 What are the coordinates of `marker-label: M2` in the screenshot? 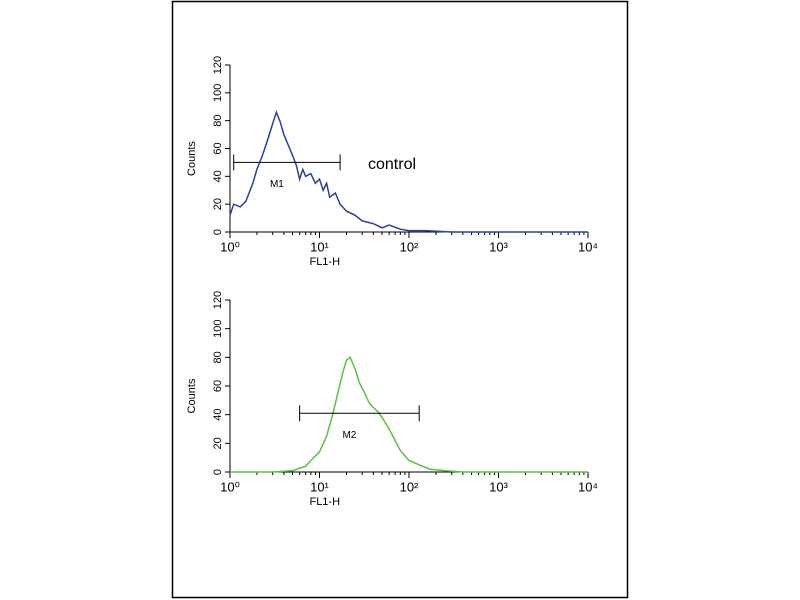 It's located at (349, 435).